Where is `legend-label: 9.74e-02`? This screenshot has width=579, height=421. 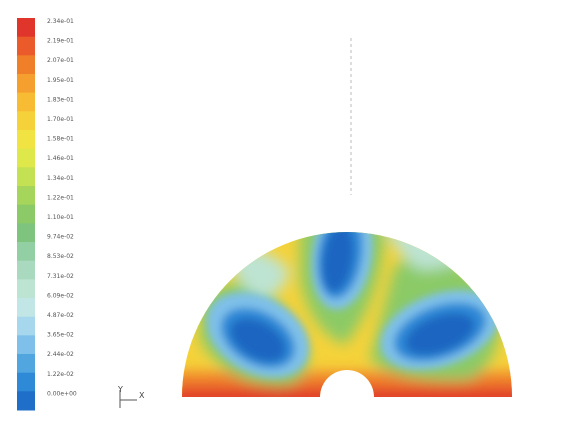
legend-label: 9.74e-02 is located at coordinates (60, 237).